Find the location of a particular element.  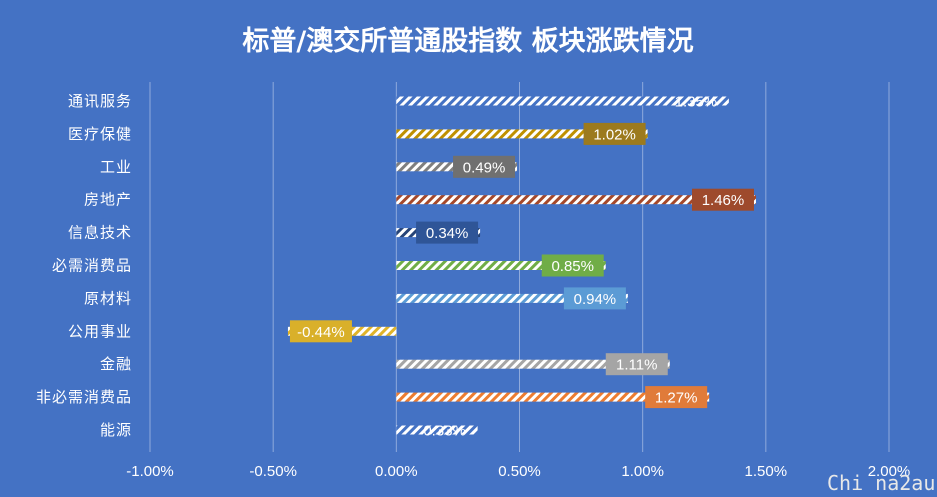

data-label: 1.02% is located at coordinates (614, 134).